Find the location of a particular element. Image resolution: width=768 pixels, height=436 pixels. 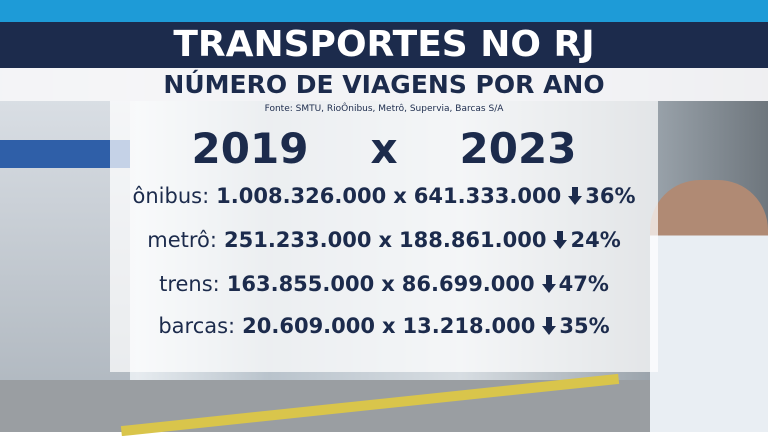

title: TRANSPORTES NO RJ is located at coordinates (384, 45).